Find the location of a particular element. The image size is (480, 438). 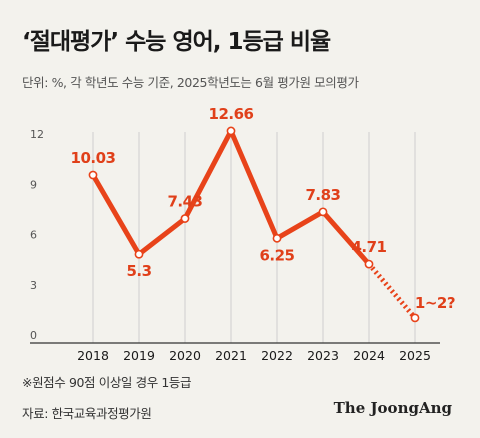

x-tick-label: 2024 is located at coordinates (369, 355).